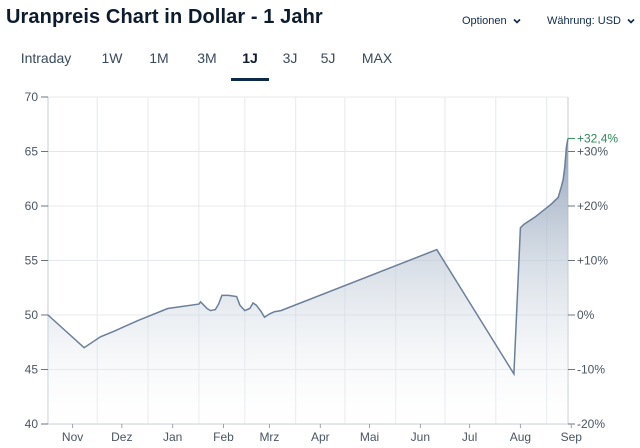 This screenshot has height=448, width=640. What do you see at coordinates (520, 437) in the screenshot?
I see `x-tick-label: Aug` at bounding box center [520, 437].